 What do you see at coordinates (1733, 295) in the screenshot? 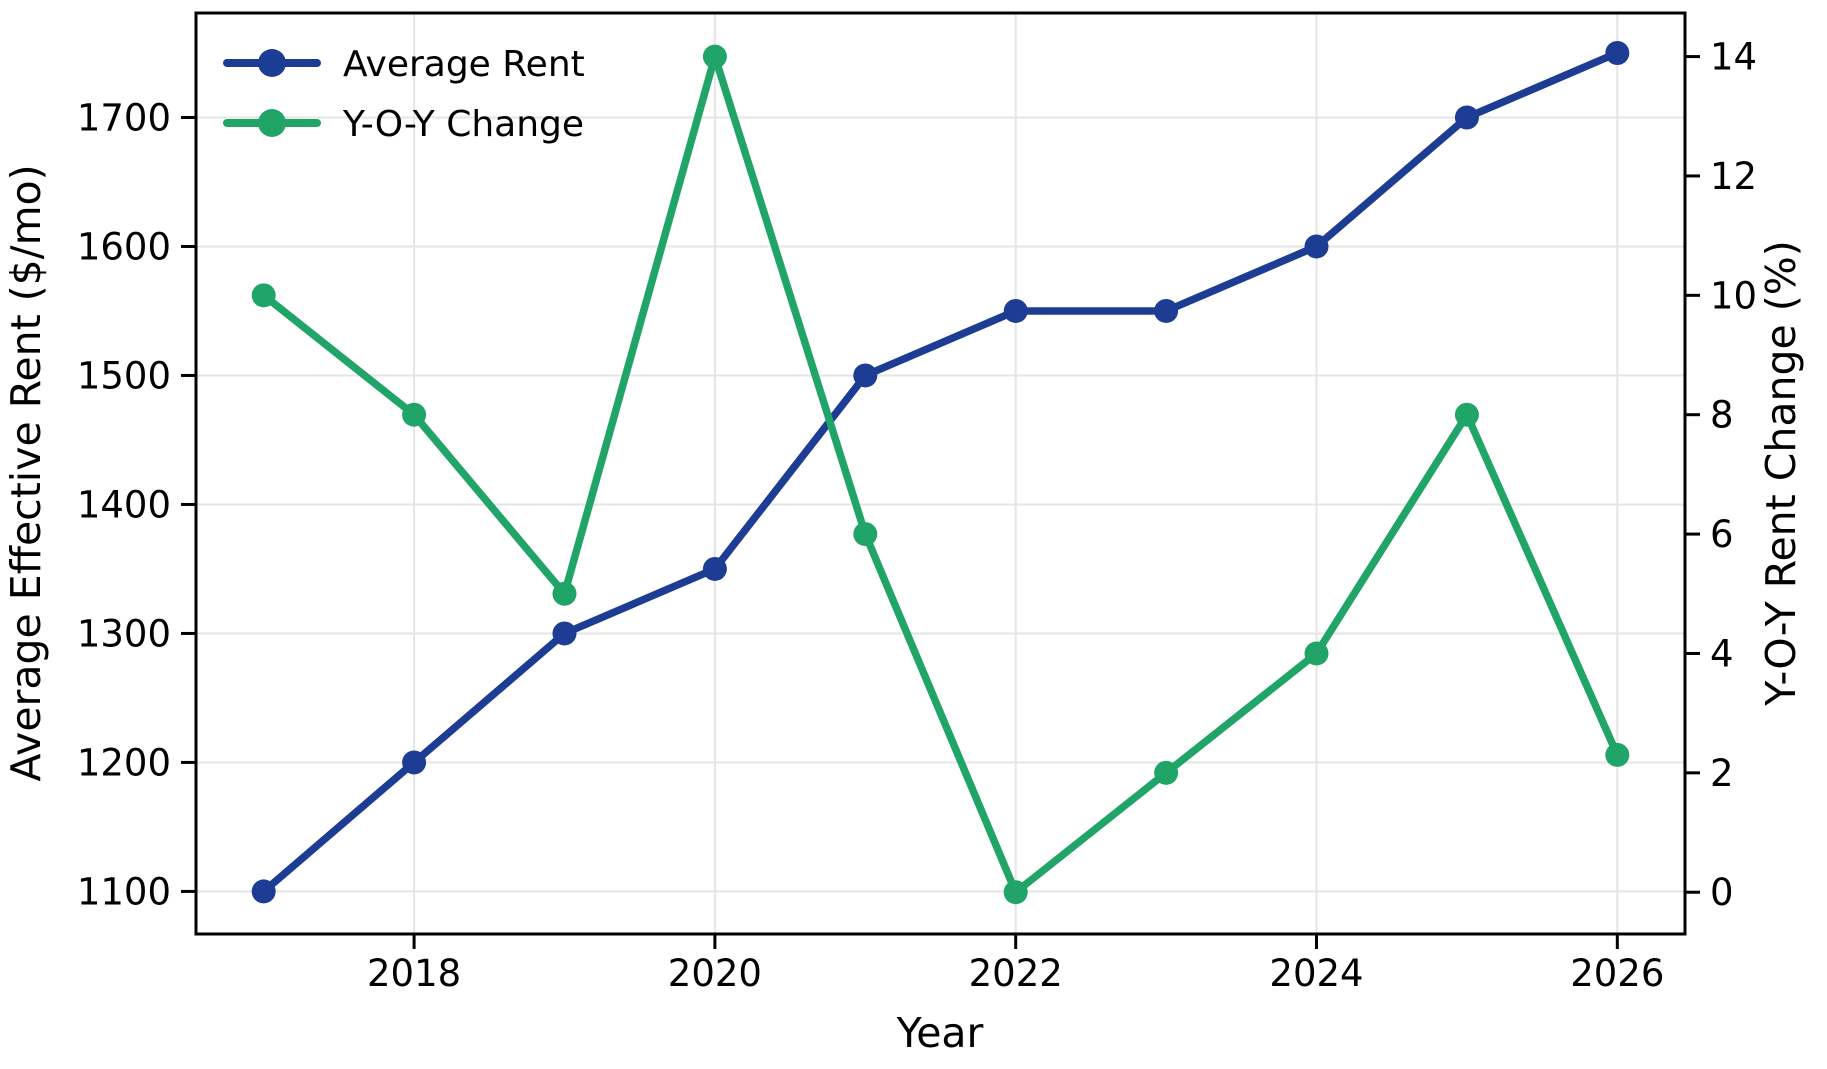
I see `y-tick-label-right: 10` at bounding box center [1733, 295].